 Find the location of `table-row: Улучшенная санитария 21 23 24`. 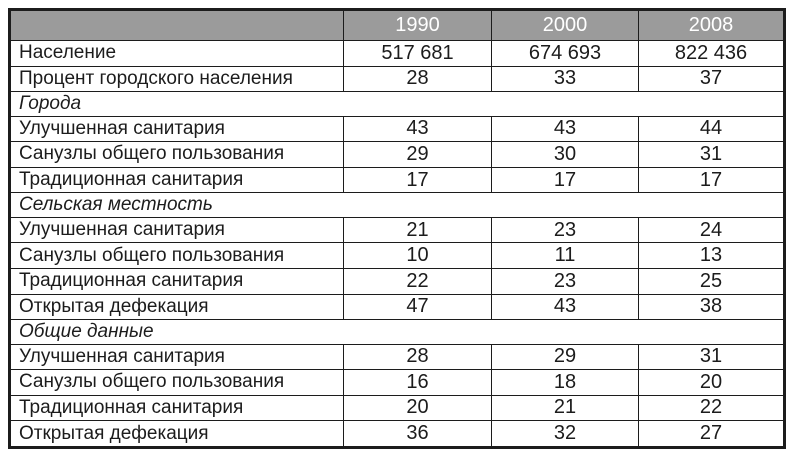

table-row: Улучшенная санитария 21 23 24 is located at coordinates (397, 230).